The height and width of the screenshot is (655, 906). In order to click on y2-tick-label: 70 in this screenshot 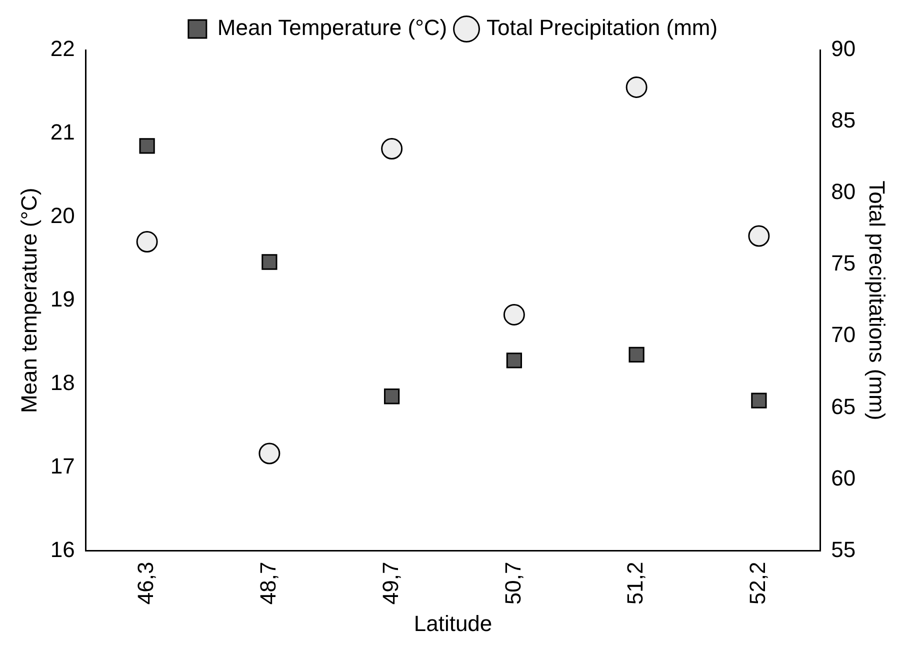, I will do `click(843, 335)`.